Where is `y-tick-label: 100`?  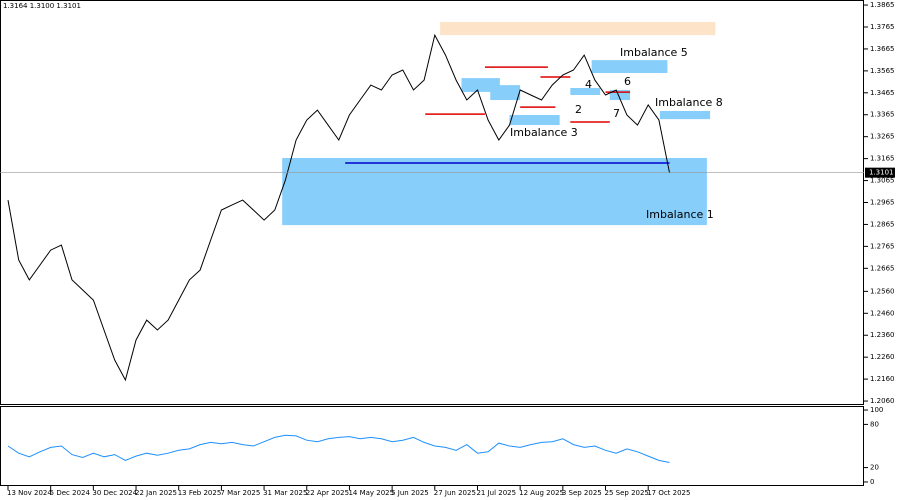
y-tick-label: 100 is located at coordinates (876, 410).